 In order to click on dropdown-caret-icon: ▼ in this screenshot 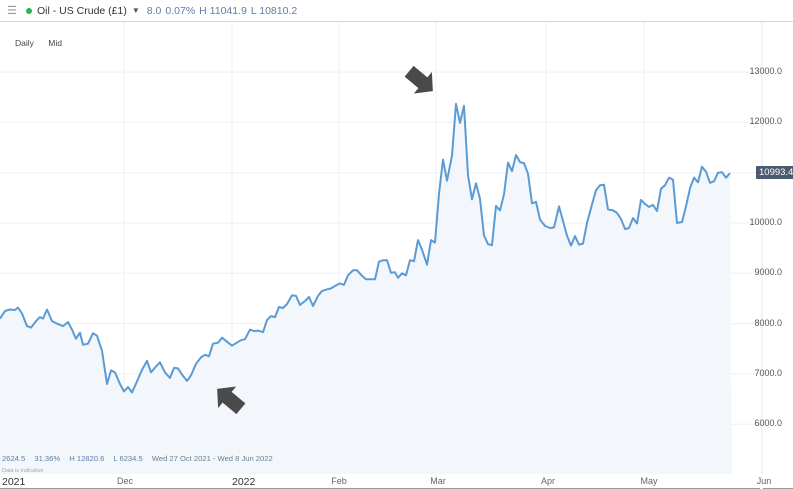, I will do `click(135, 10)`.